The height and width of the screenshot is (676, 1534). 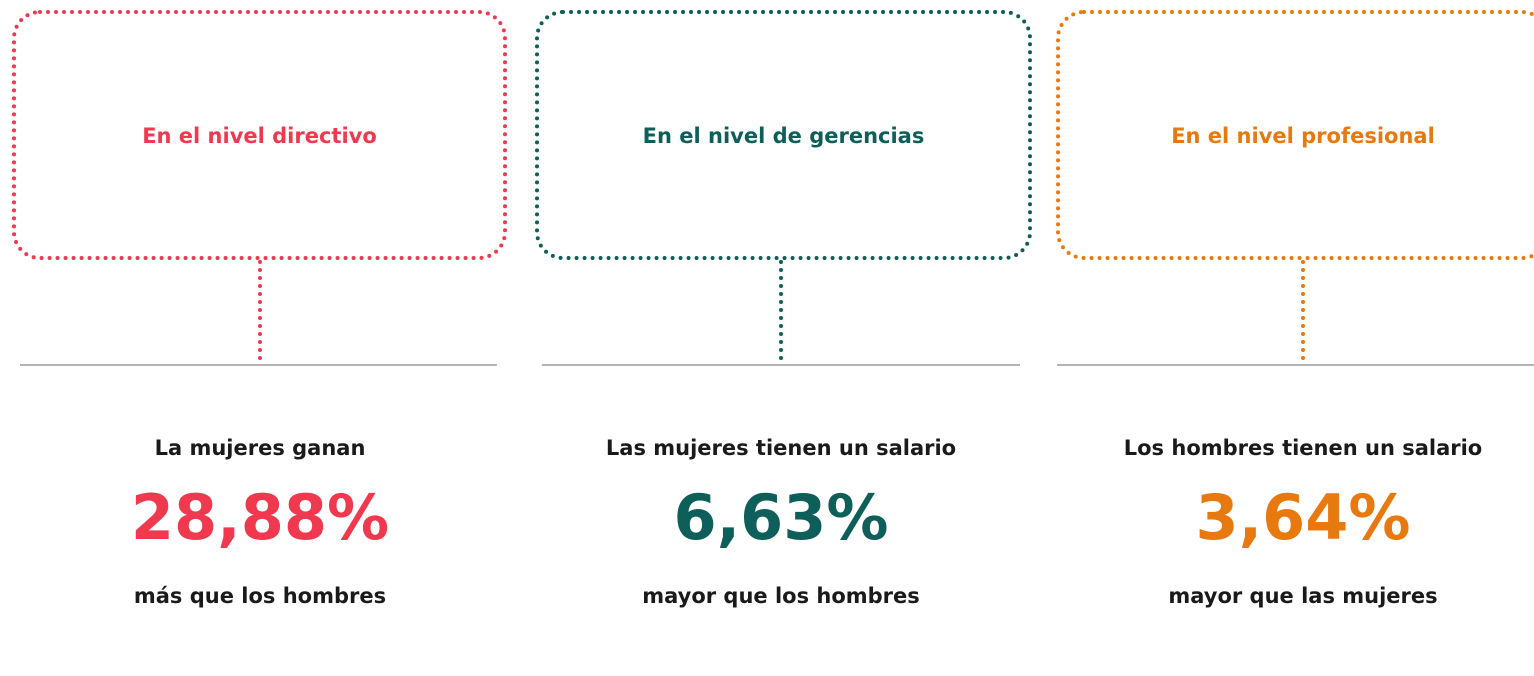 I want to click on box-title: En el nivel de gerencias, so click(x=784, y=136).